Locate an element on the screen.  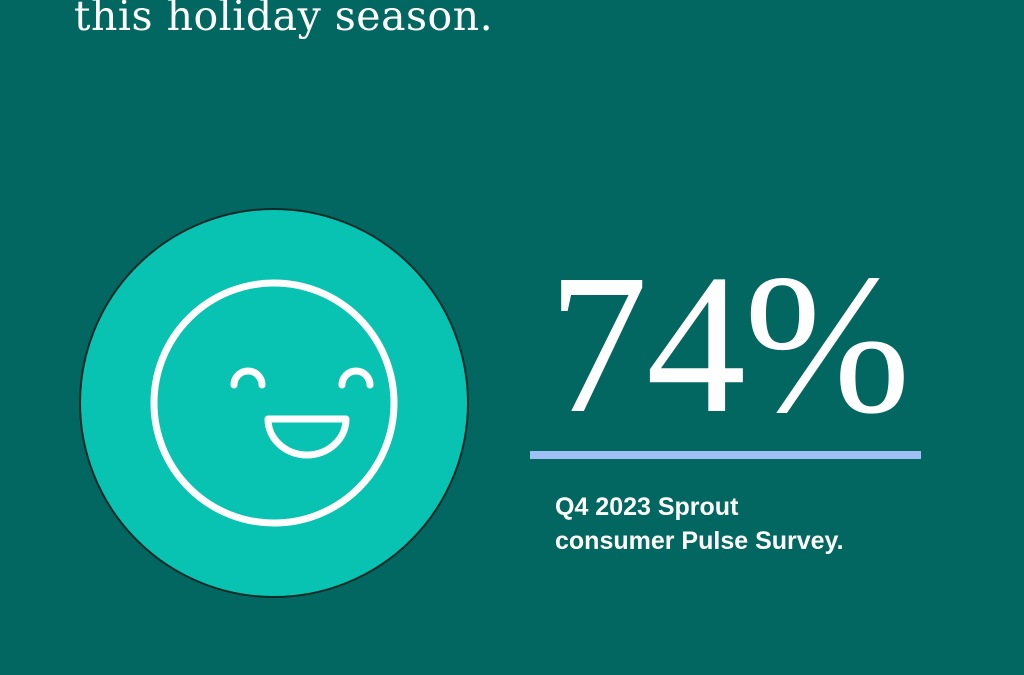
divider is located at coordinates (725, 455).